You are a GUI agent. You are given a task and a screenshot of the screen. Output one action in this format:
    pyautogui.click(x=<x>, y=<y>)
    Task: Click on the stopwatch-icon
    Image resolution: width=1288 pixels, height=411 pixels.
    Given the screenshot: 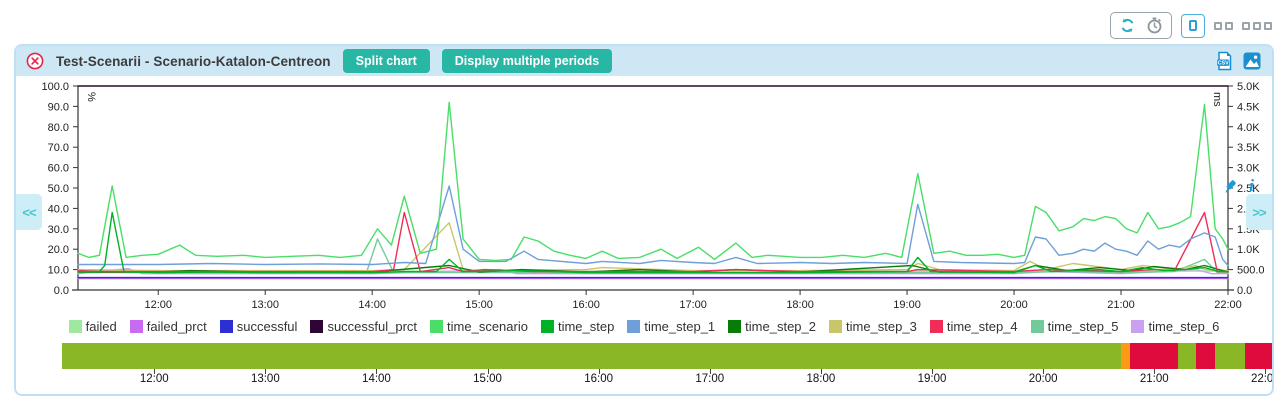 What is the action you would take?
    pyautogui.click(x=1154, y=25)
    